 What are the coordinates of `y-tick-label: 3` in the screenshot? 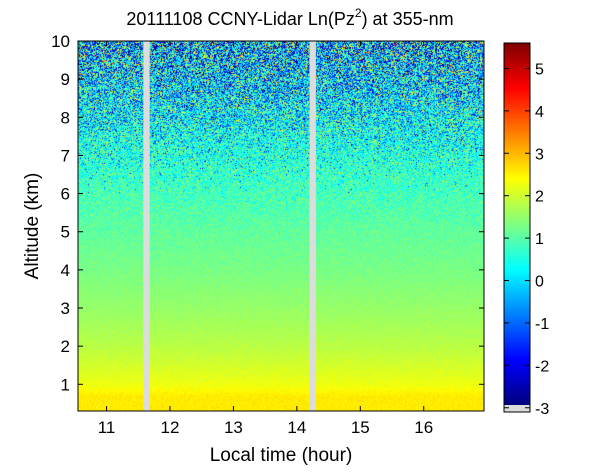 It's located at (65, 308).